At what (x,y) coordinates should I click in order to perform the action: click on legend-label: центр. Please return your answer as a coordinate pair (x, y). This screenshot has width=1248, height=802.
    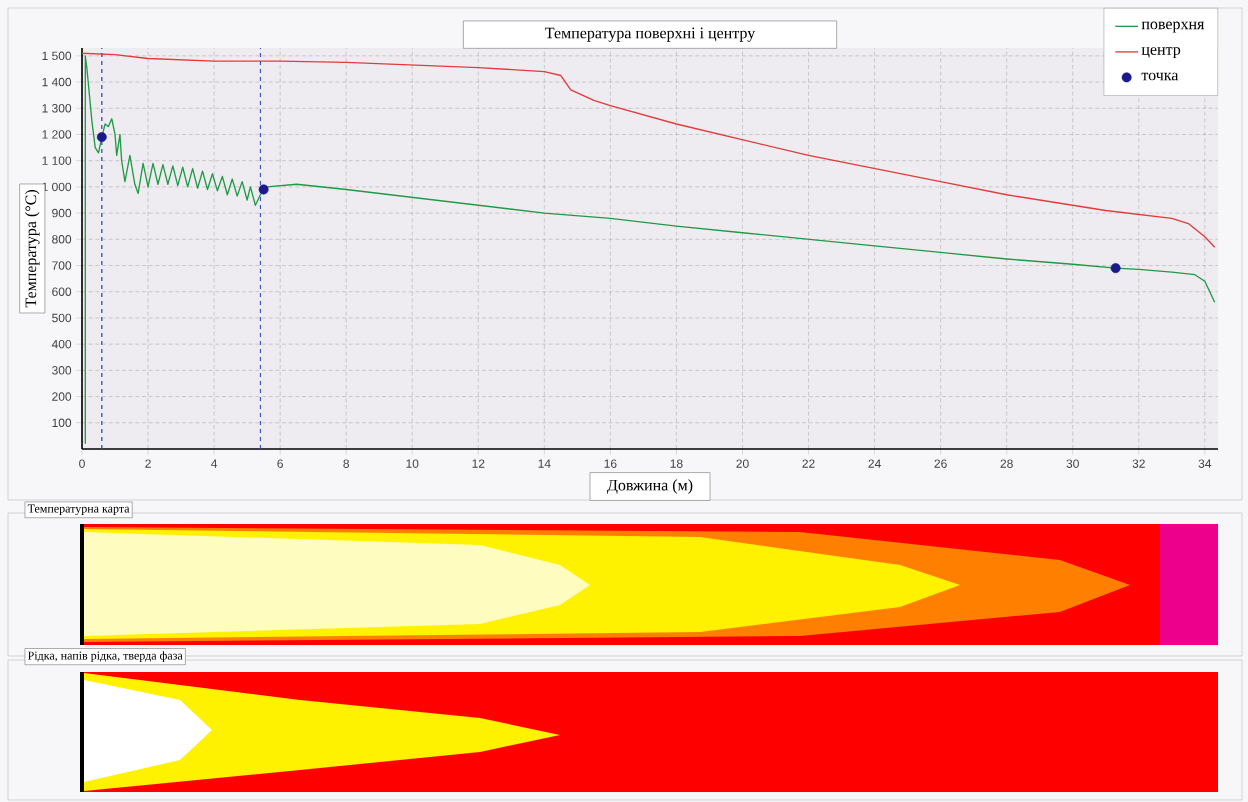
    Looking at the image, I should click on (1161, 53).